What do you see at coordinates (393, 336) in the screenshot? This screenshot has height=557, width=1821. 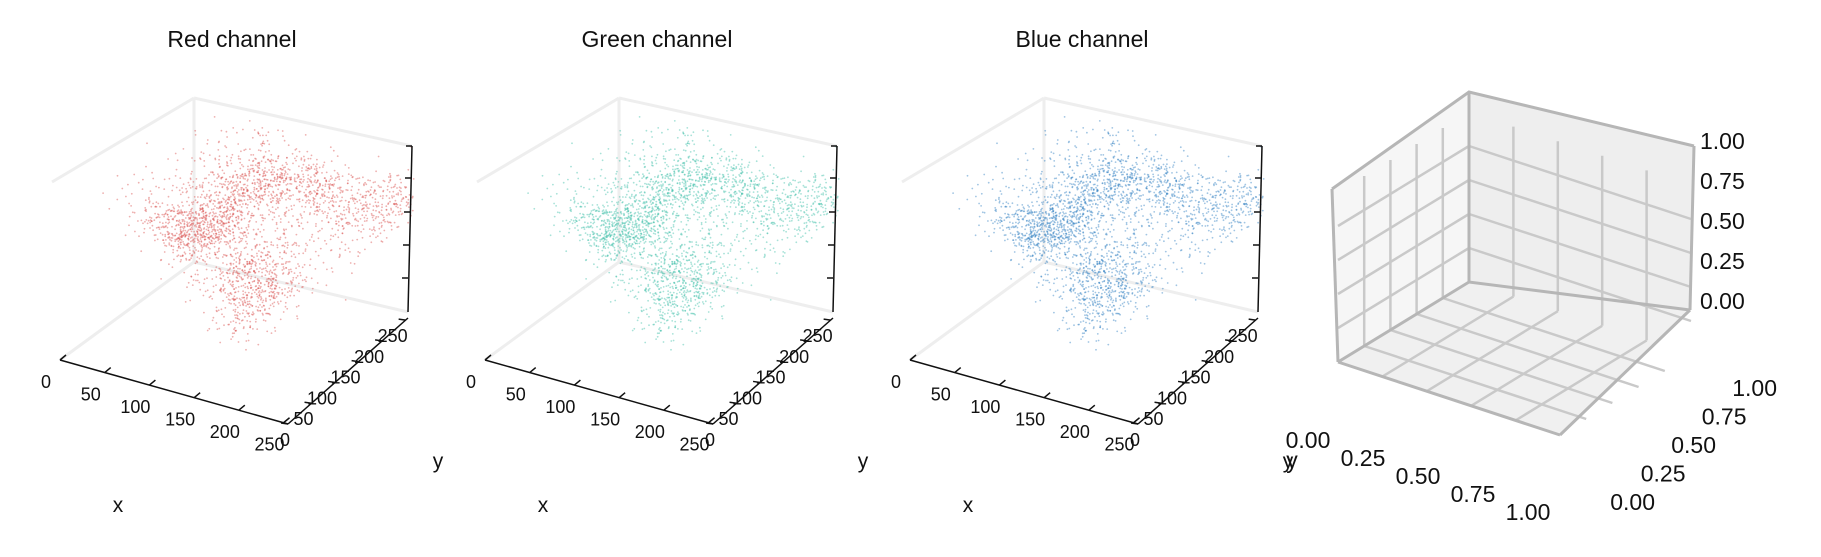 I see `y-tick-label: 250` at bounding box center [393, 336].